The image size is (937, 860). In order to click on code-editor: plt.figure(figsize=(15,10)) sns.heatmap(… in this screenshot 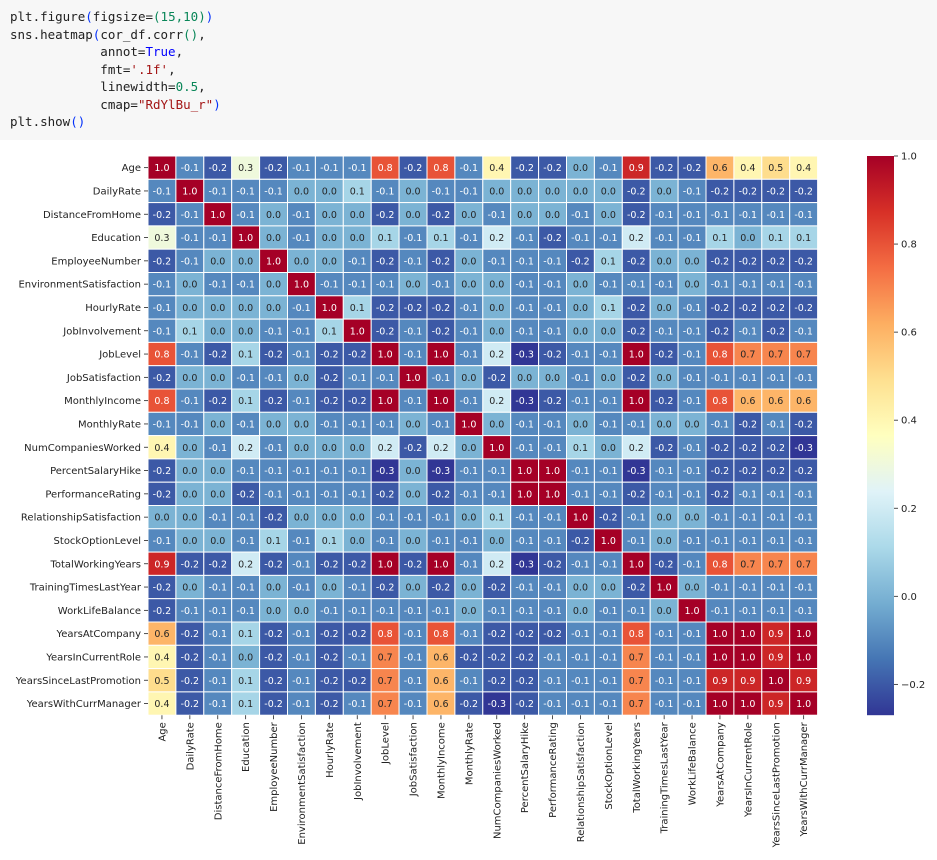, I will do `click(468, 69)`.